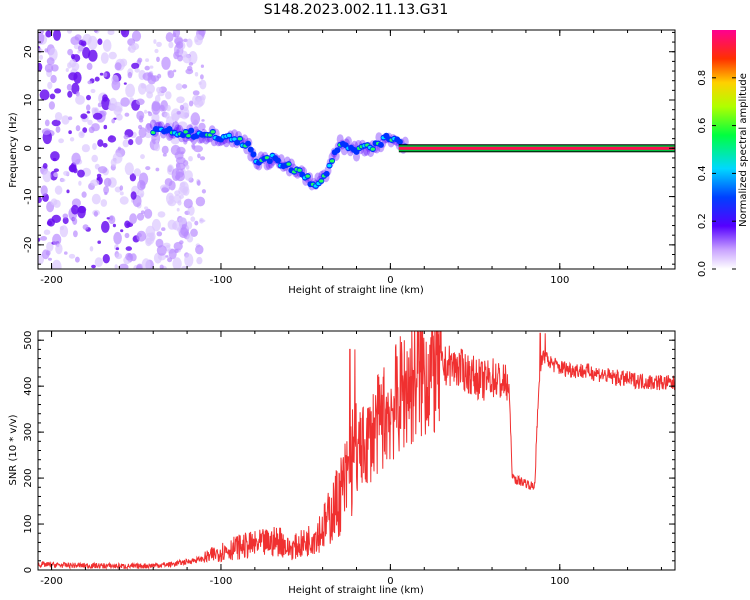  What do you see at coordinates (28, 478) in the screenshot?
I see `y-tick-label: 200` at bounding box center [28, 478].